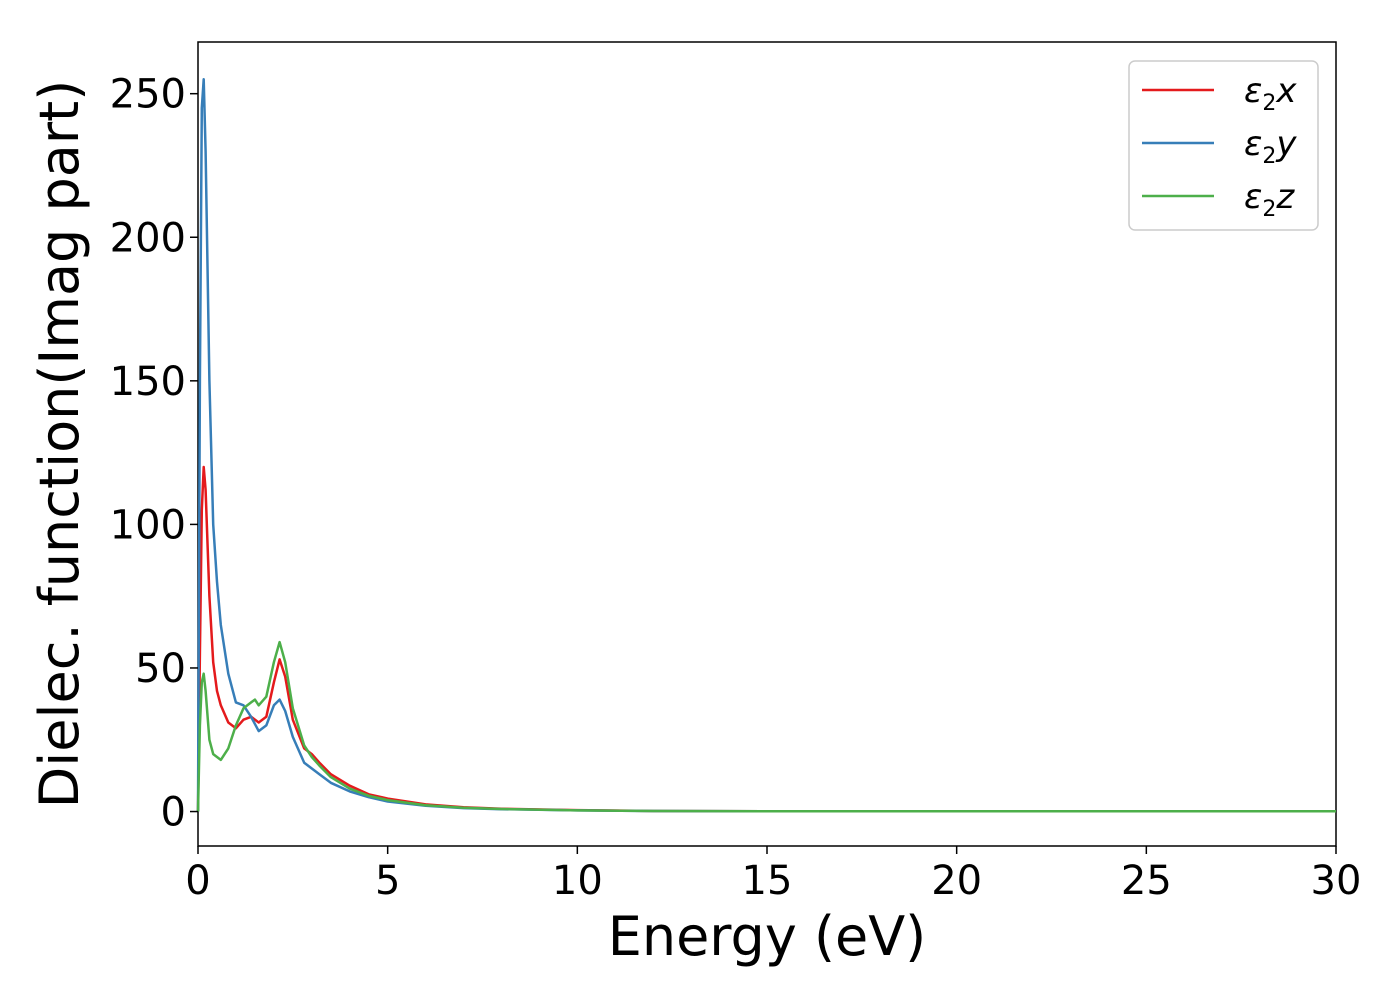 The image size is (1400, 1000). What do you see at coordinates (148, 95) in the screenshot?
I see `y-tick-label: 250` at bounding box center [148, 95].